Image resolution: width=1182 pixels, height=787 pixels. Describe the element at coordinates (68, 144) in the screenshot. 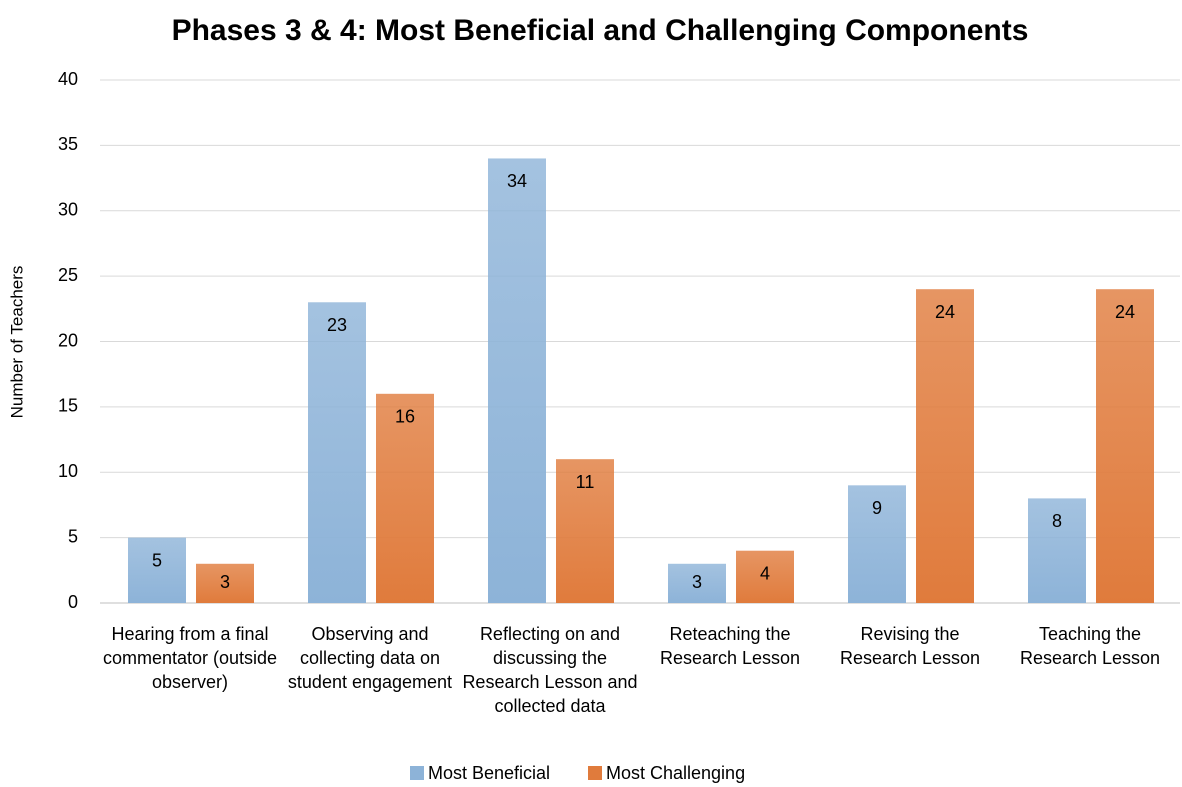

I see `y-tick-label: 35` at that location.